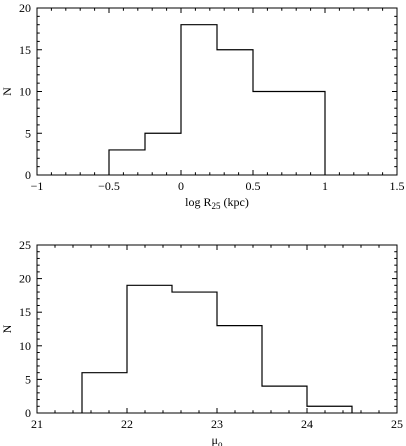  Describe the element at coordinates (397, 186) in the screenshot. I see `x-tick-label: 1.5` at that location.